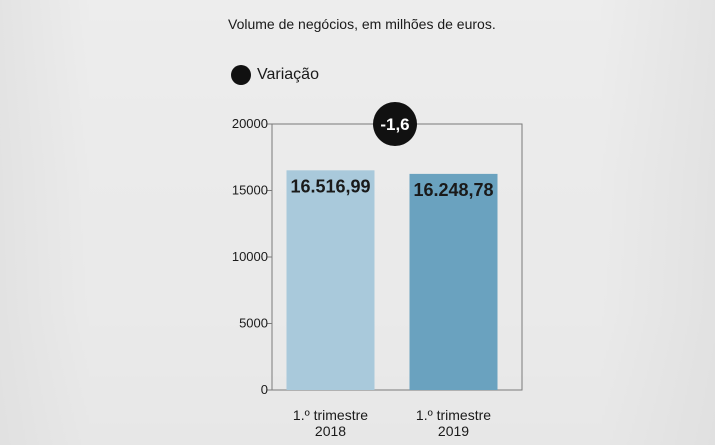  What do you see at coordinates (250, 123) in the screenshot?
I see `y-tick-label: 20000` at bounding box center [250, 123].